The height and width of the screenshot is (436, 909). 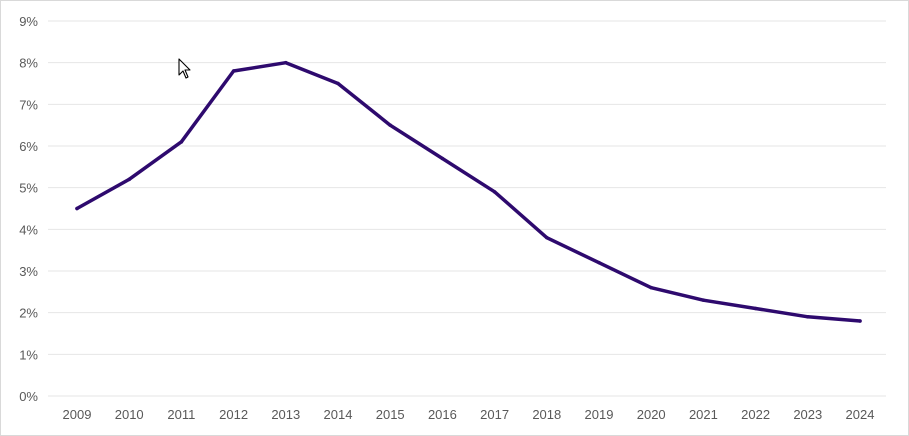 What do you see at coordinates (28, 63) in the screenshot?
I see `y-tick-label: 8%` at bounding box center [28, 63].